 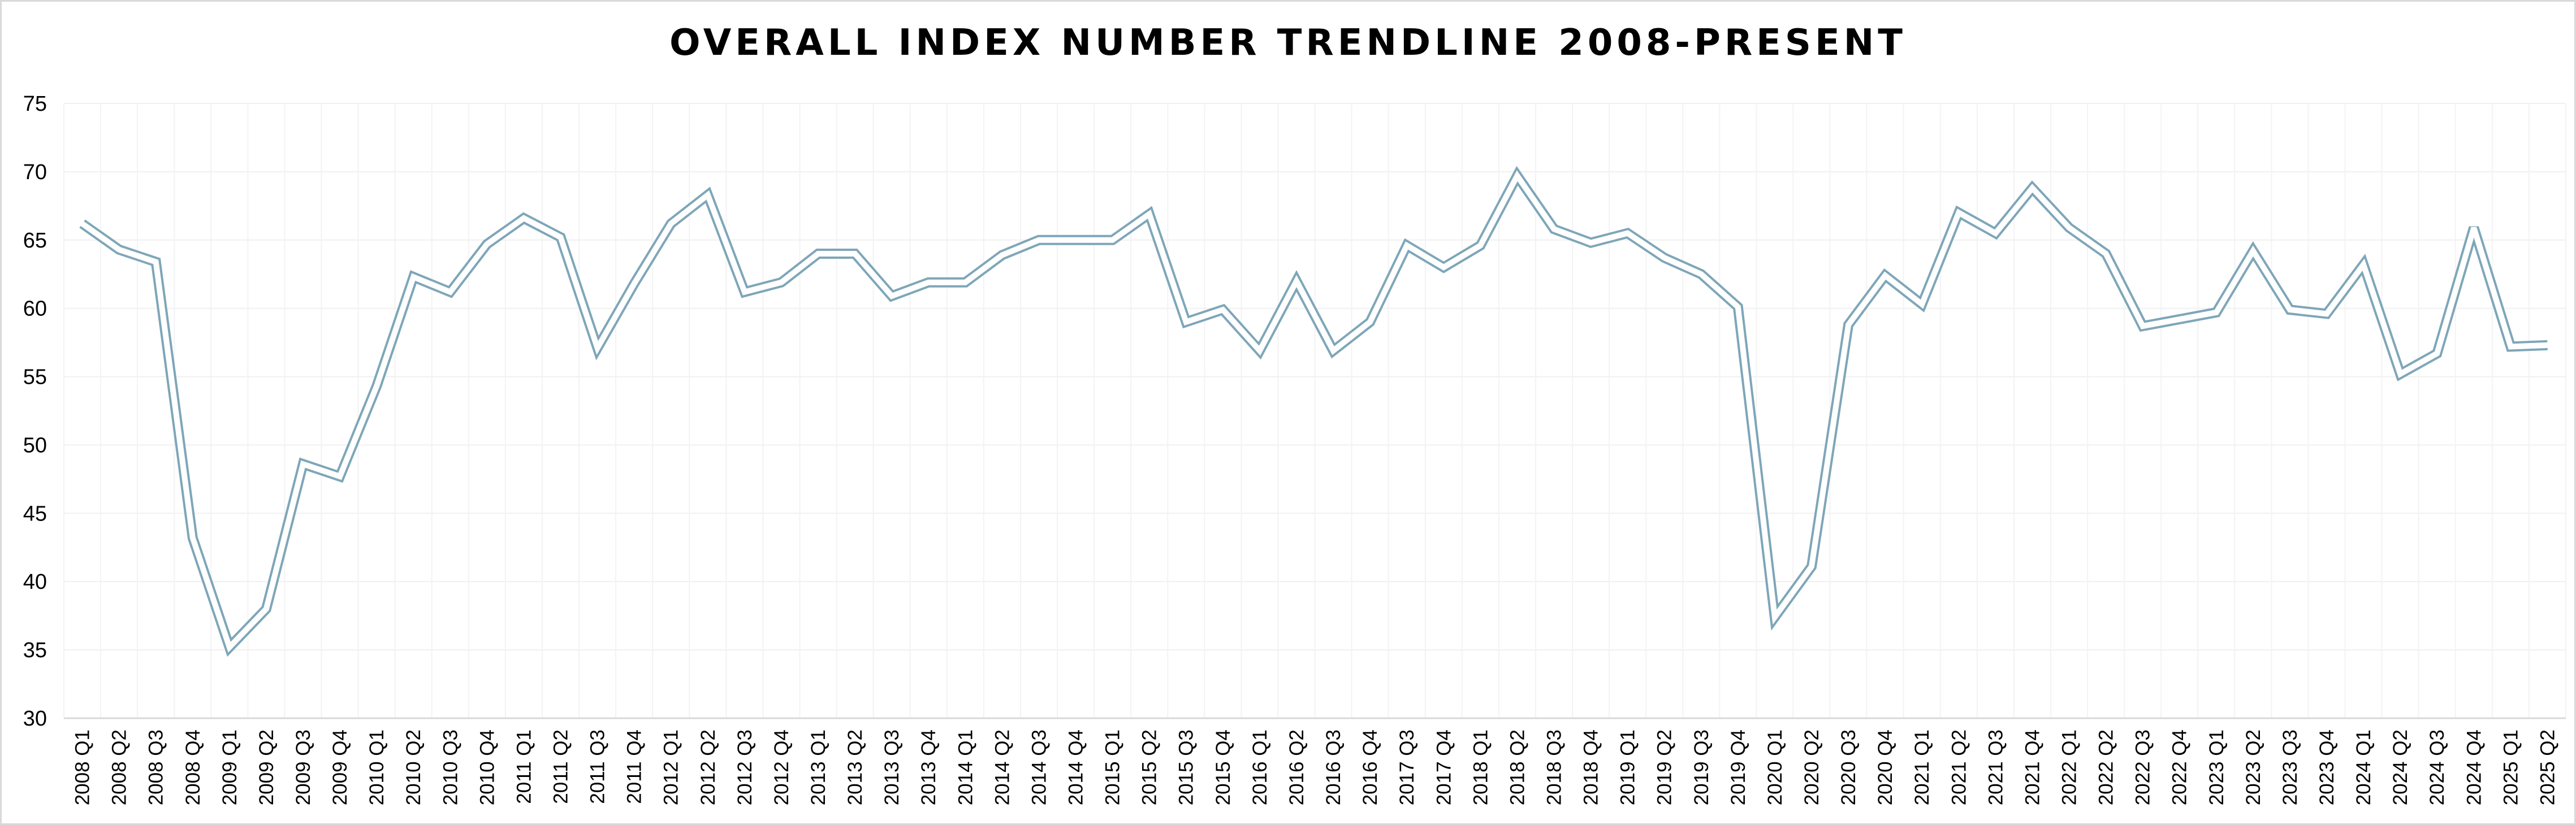 I want to click on x-tick-label: 2013 Q3, so click(x=892, y=767).